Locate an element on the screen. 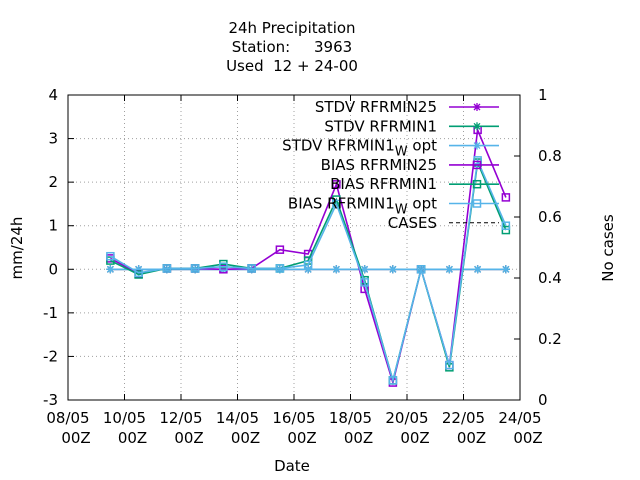 Image resolution: width=640 pixels, height=480 pixels. chart-title-line-3: Used 12 + 24-00 is located at coordinates (292, 66).